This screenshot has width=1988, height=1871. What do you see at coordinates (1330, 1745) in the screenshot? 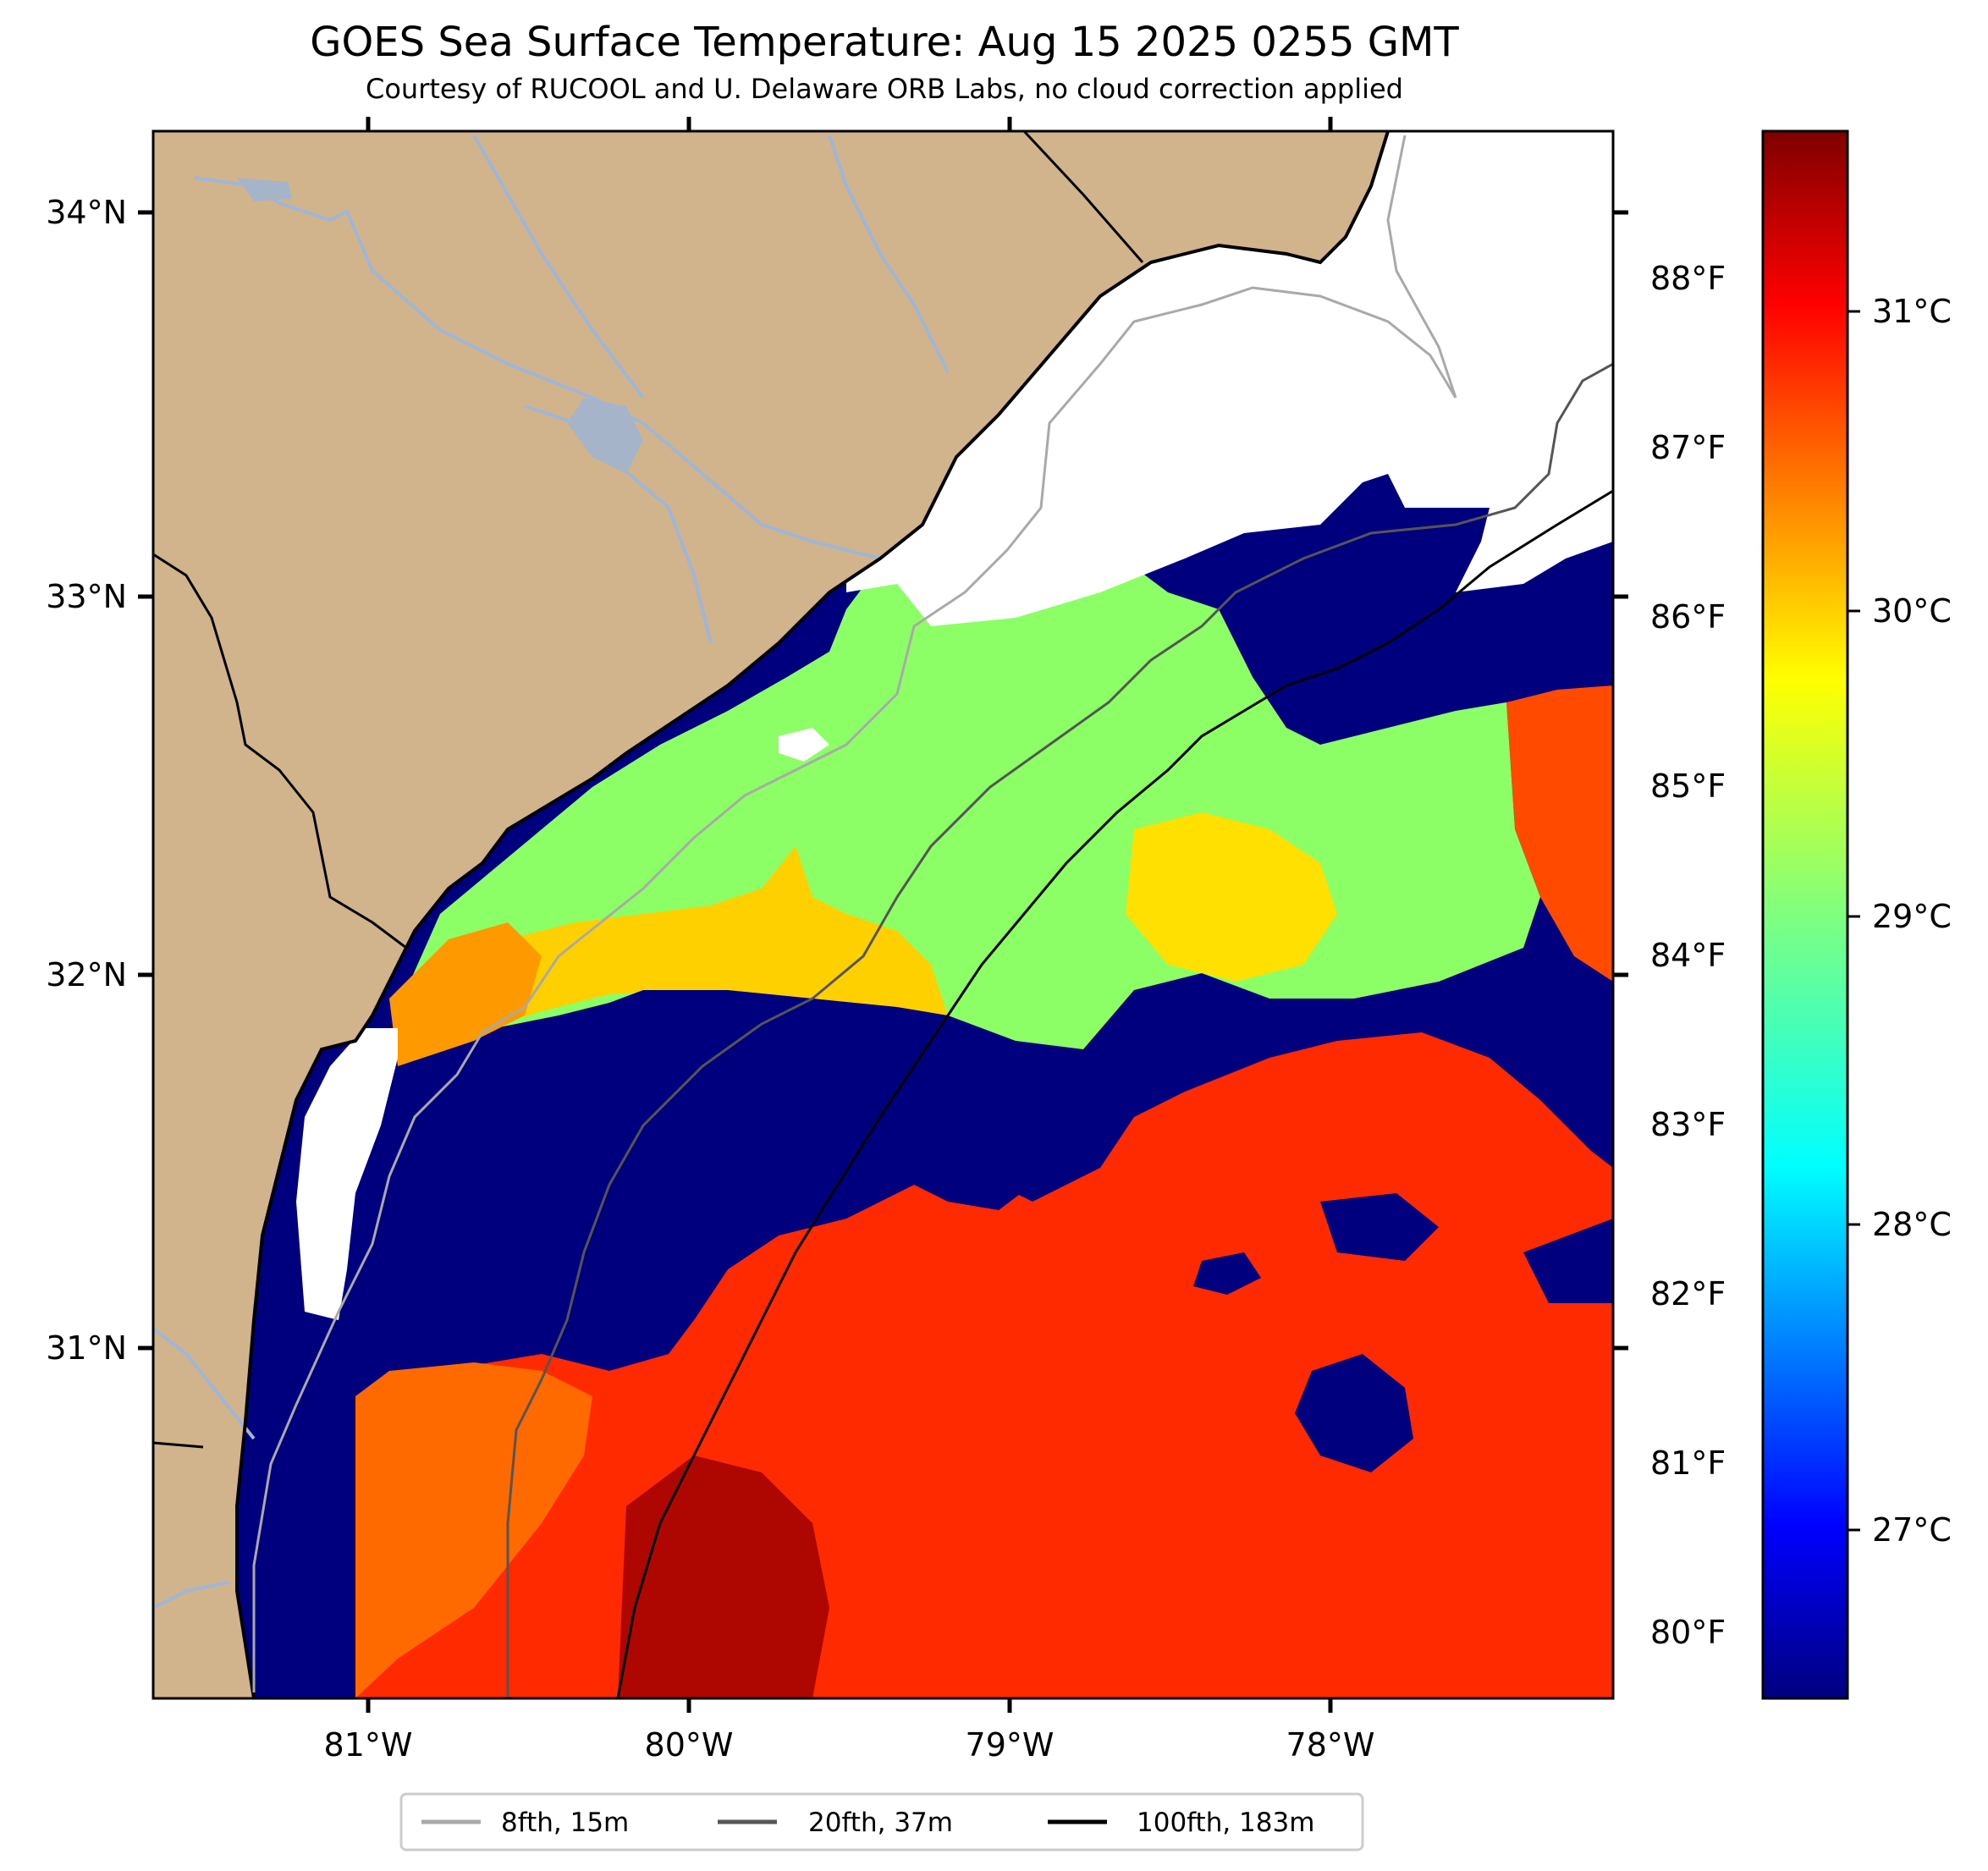
I see `lon-tick-label: 78°W` at bounding box center [1330, 1745].